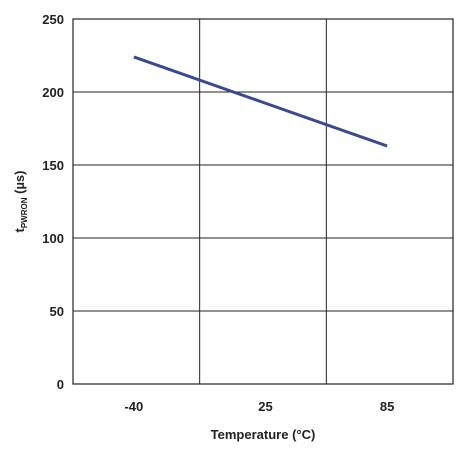  I want to click on y-axis-title-unit: (µs), so click(19, 183).